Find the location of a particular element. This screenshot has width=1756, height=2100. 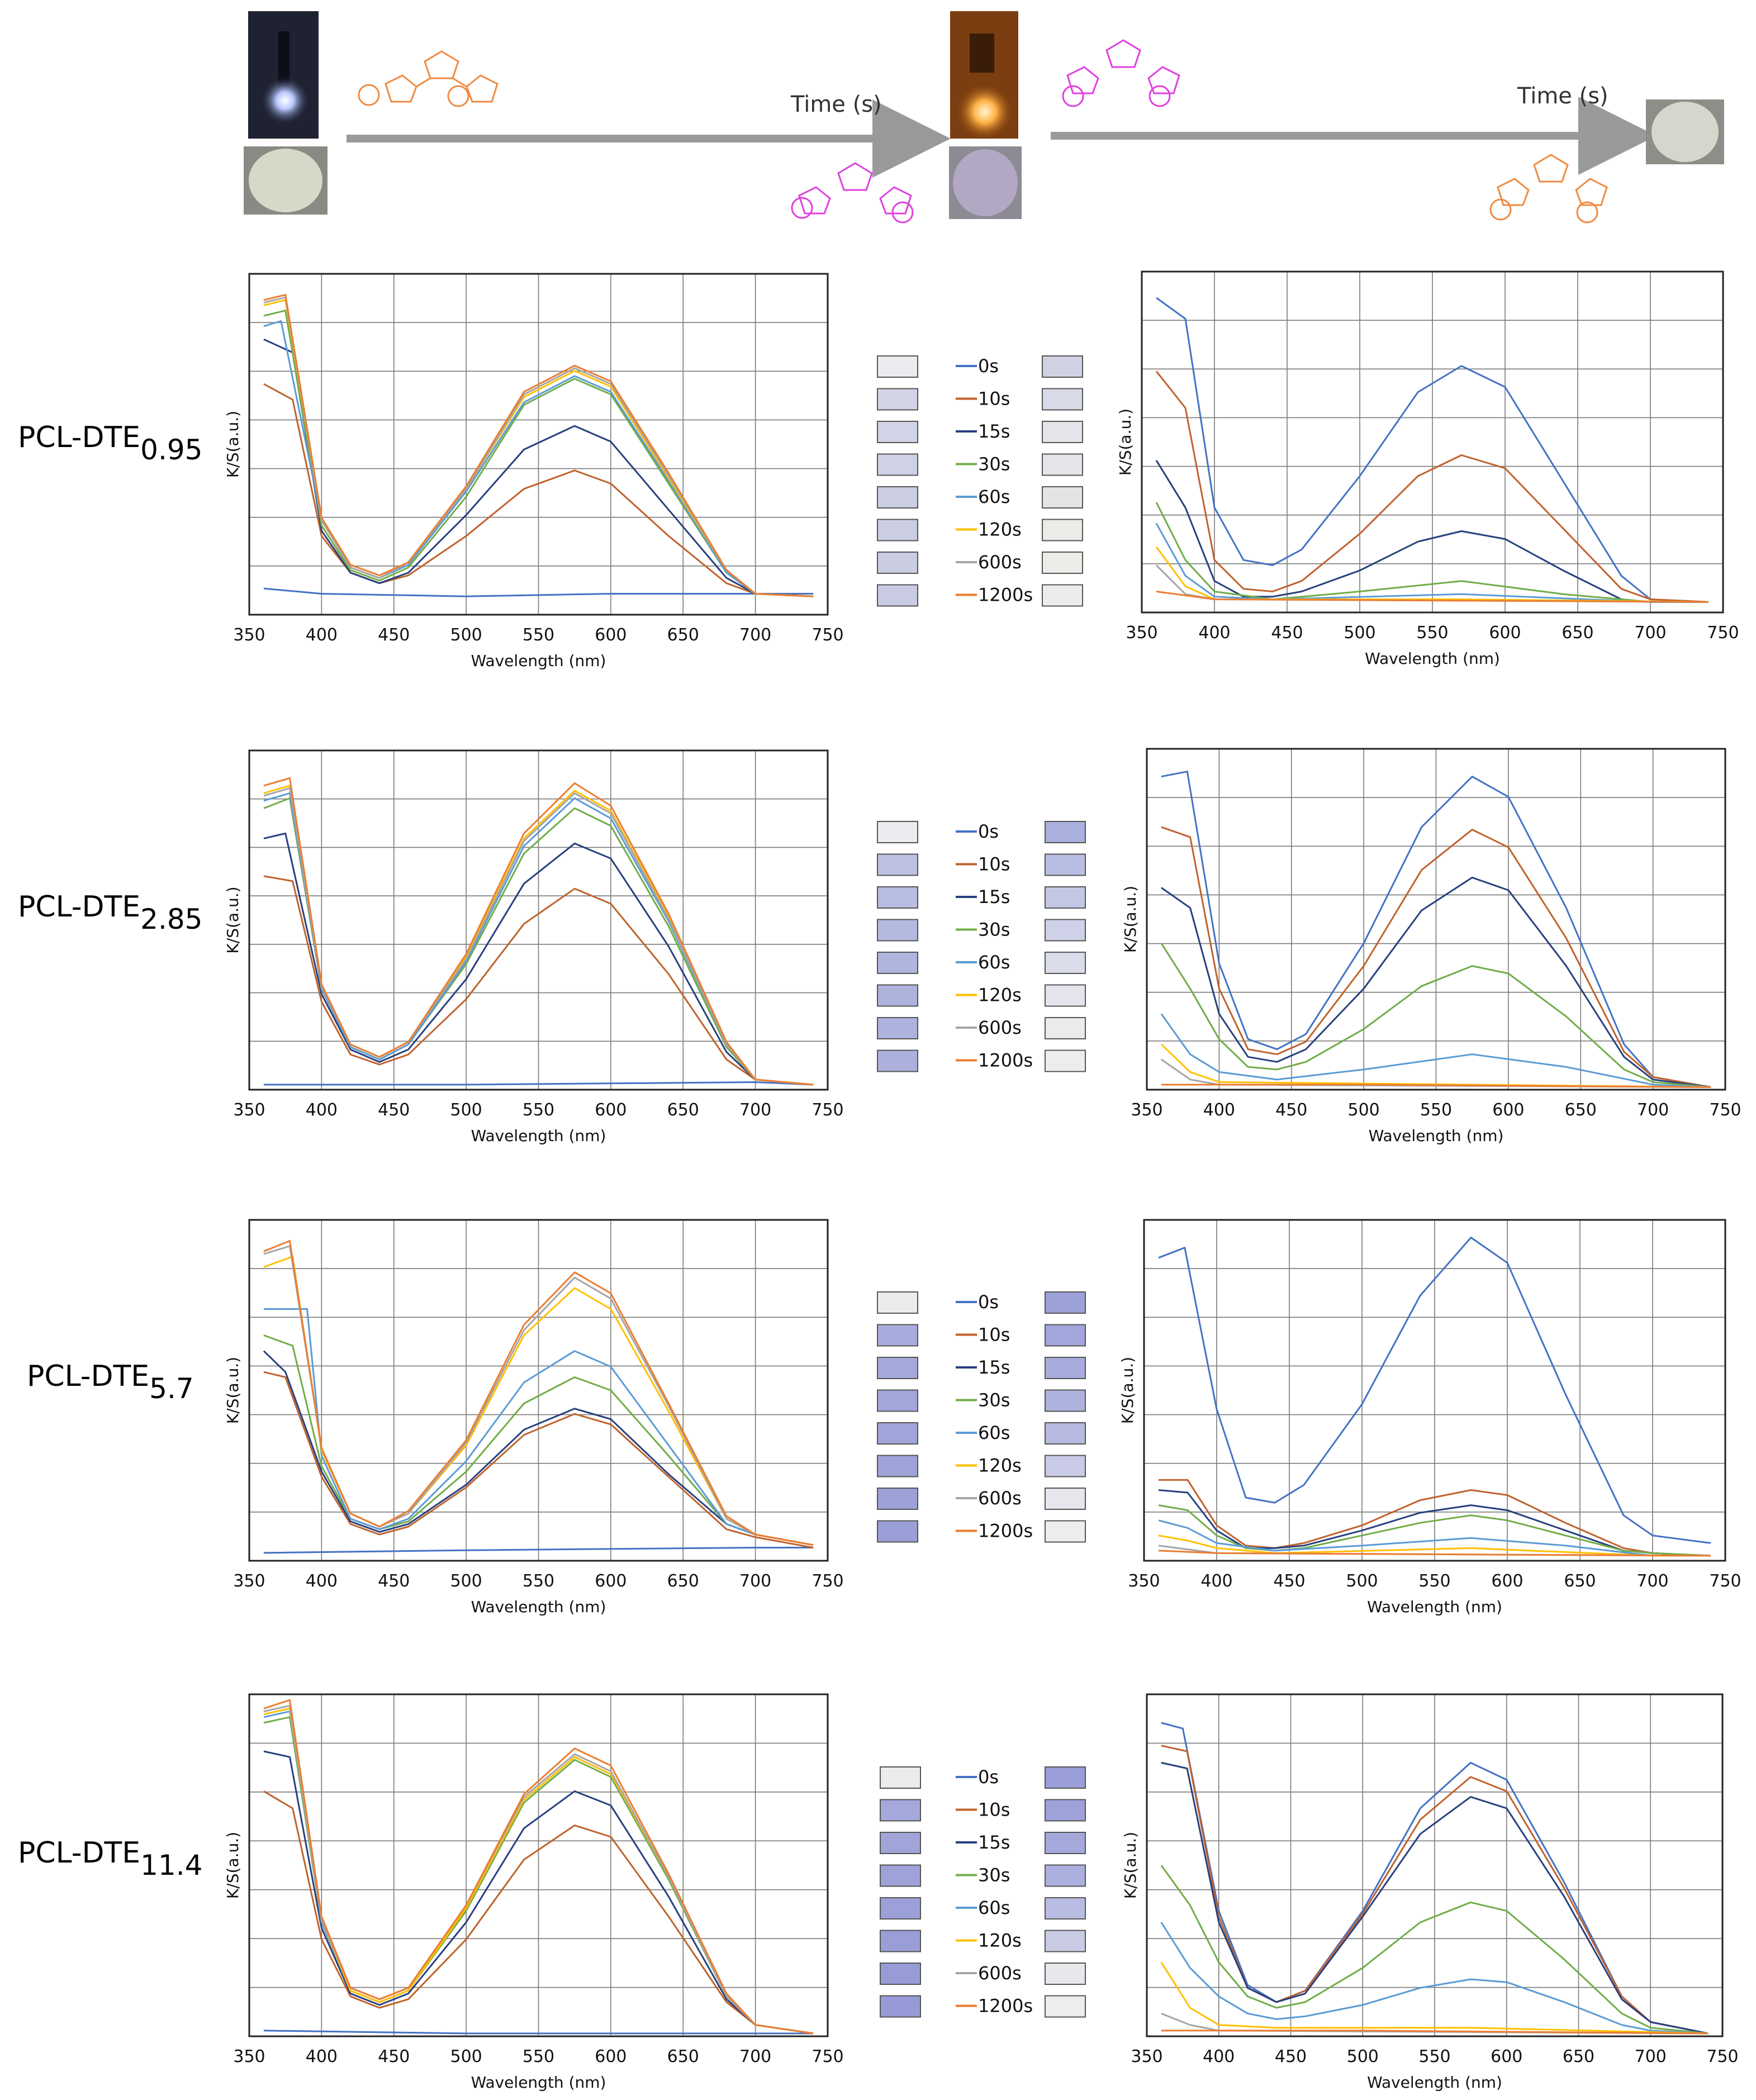

series-line-15s is located at coordinates (538, 1448).